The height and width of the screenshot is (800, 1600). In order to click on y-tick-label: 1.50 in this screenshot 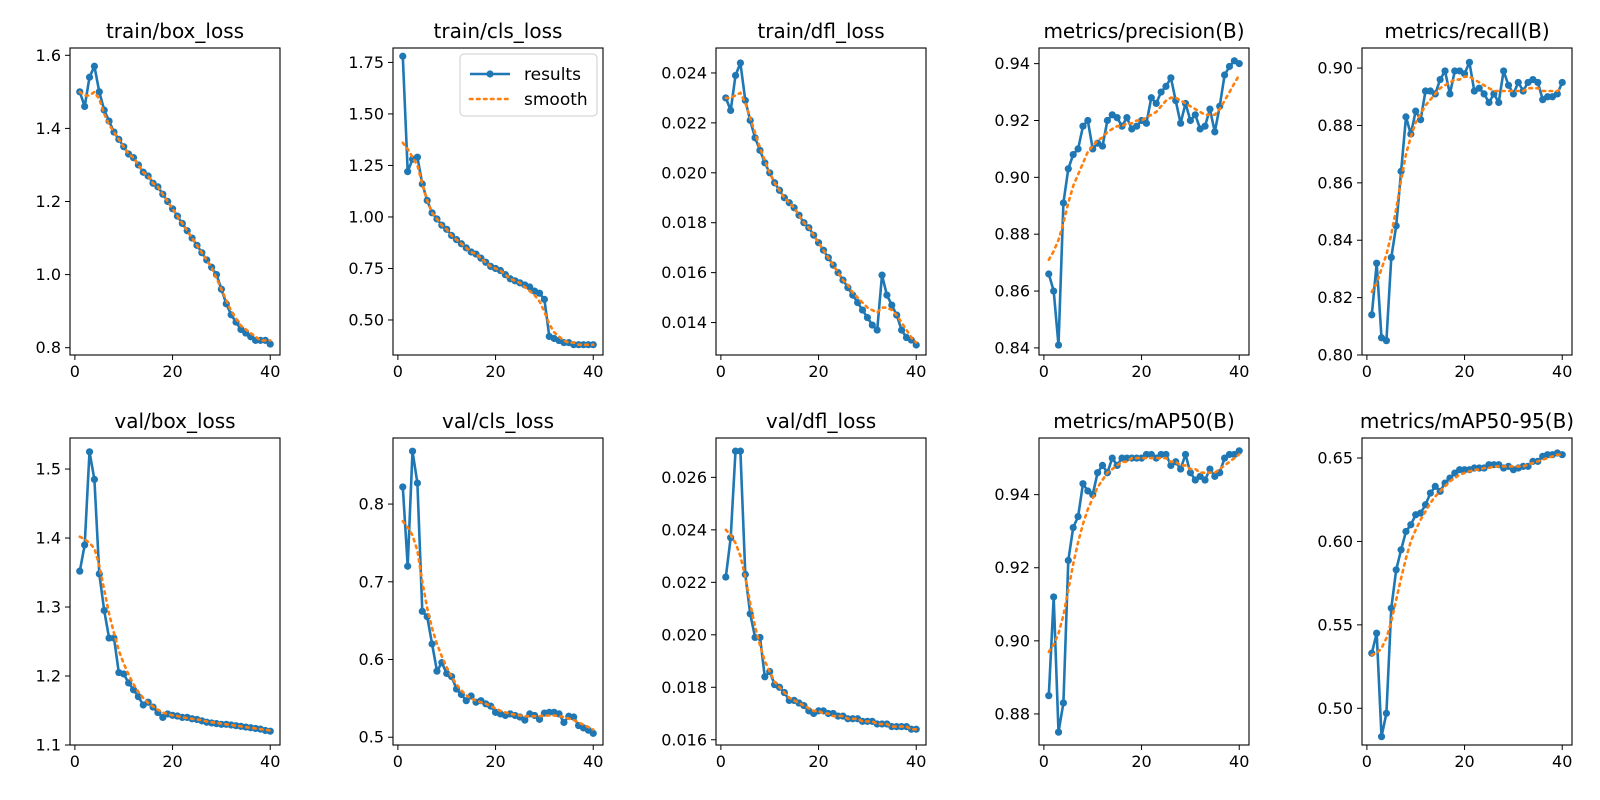, I will do `click(366, 113)`.